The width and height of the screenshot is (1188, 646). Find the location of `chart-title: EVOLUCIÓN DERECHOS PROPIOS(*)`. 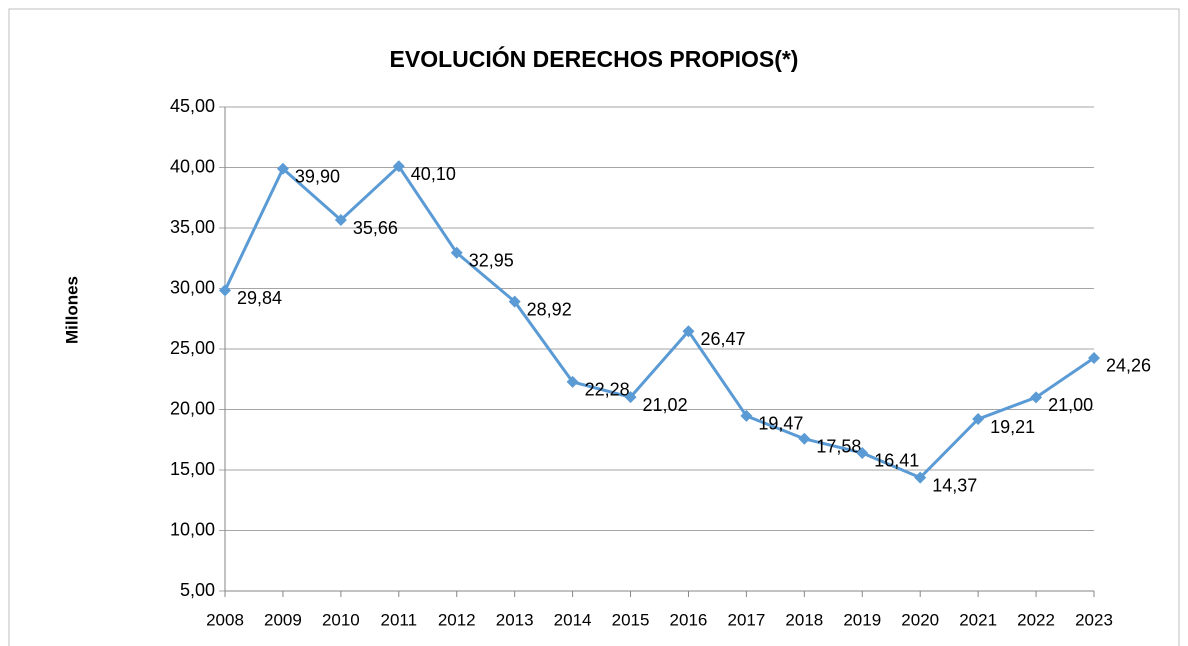

chart-title: EVOLUCIÓN DERECHOS PROPIOS(*) is located at coordinates (594, 58).